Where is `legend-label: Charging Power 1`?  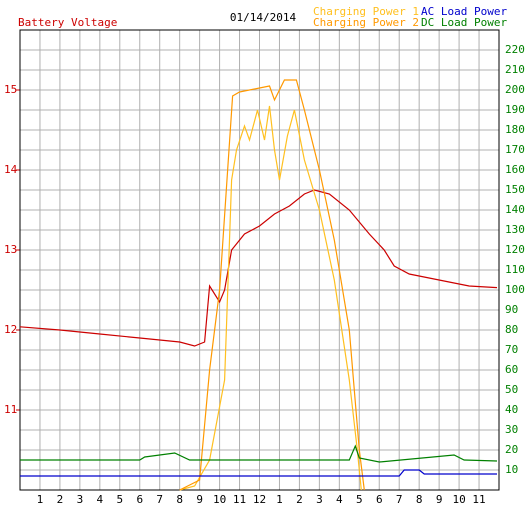
legend-label: Charging Power 1 is located at coordinates (366, 11).